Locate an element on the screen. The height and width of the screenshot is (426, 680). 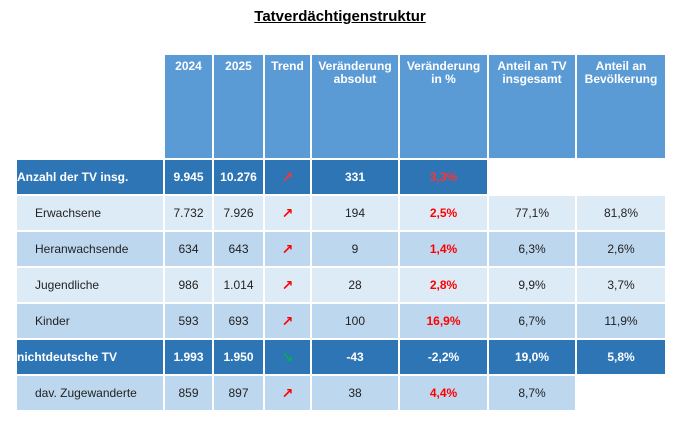
table-cell: 6,3% is located at coordinates (532, 249).